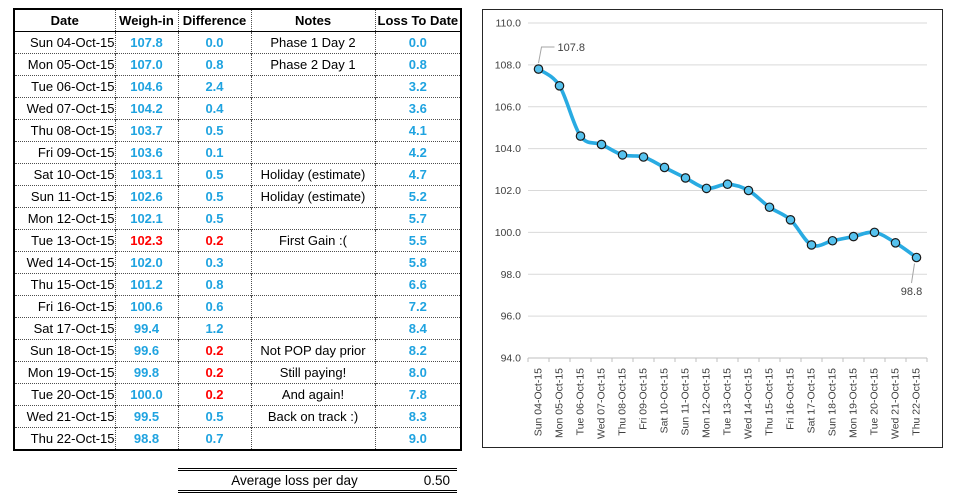  Describe the element at coordinates (418, 130) in the screenshot. I see `loss-to-date-cell: 4.1` at that location.